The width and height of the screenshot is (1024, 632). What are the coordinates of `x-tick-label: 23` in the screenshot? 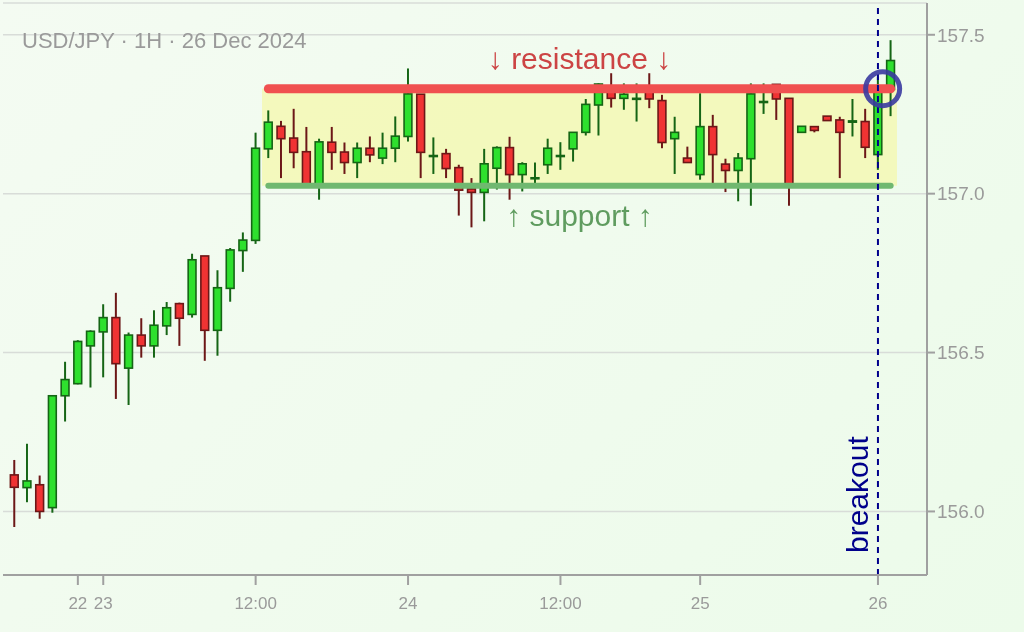 It's located at (103, 603).